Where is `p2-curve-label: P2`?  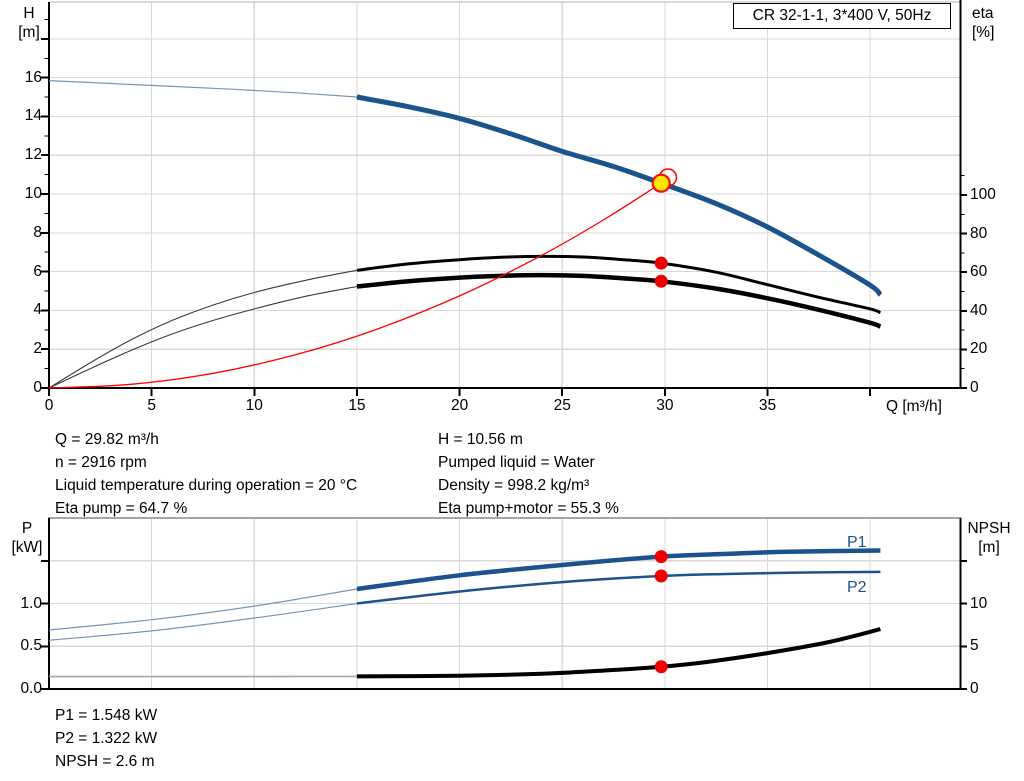
p2-curve-label: P2 is located at coordinates (857, 587).